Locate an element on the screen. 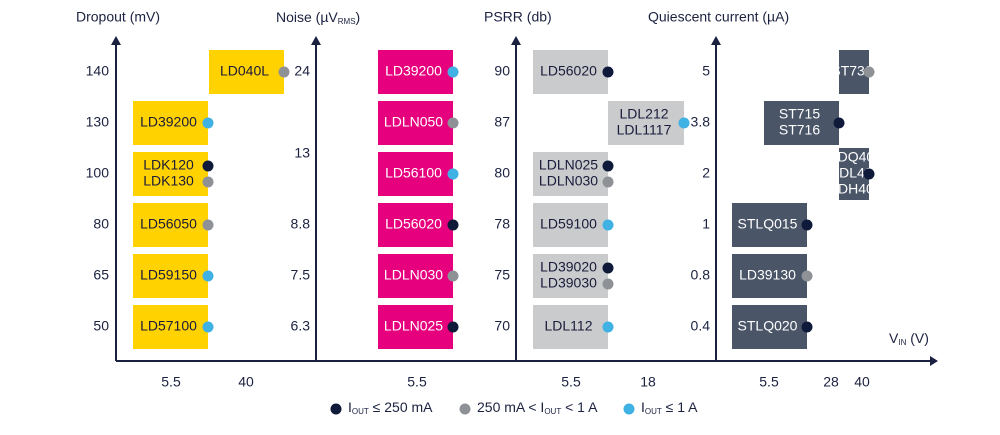 This screenshot has width=1000, height=435. bar-label: LDQ40 is located at coordinates (852, 157).